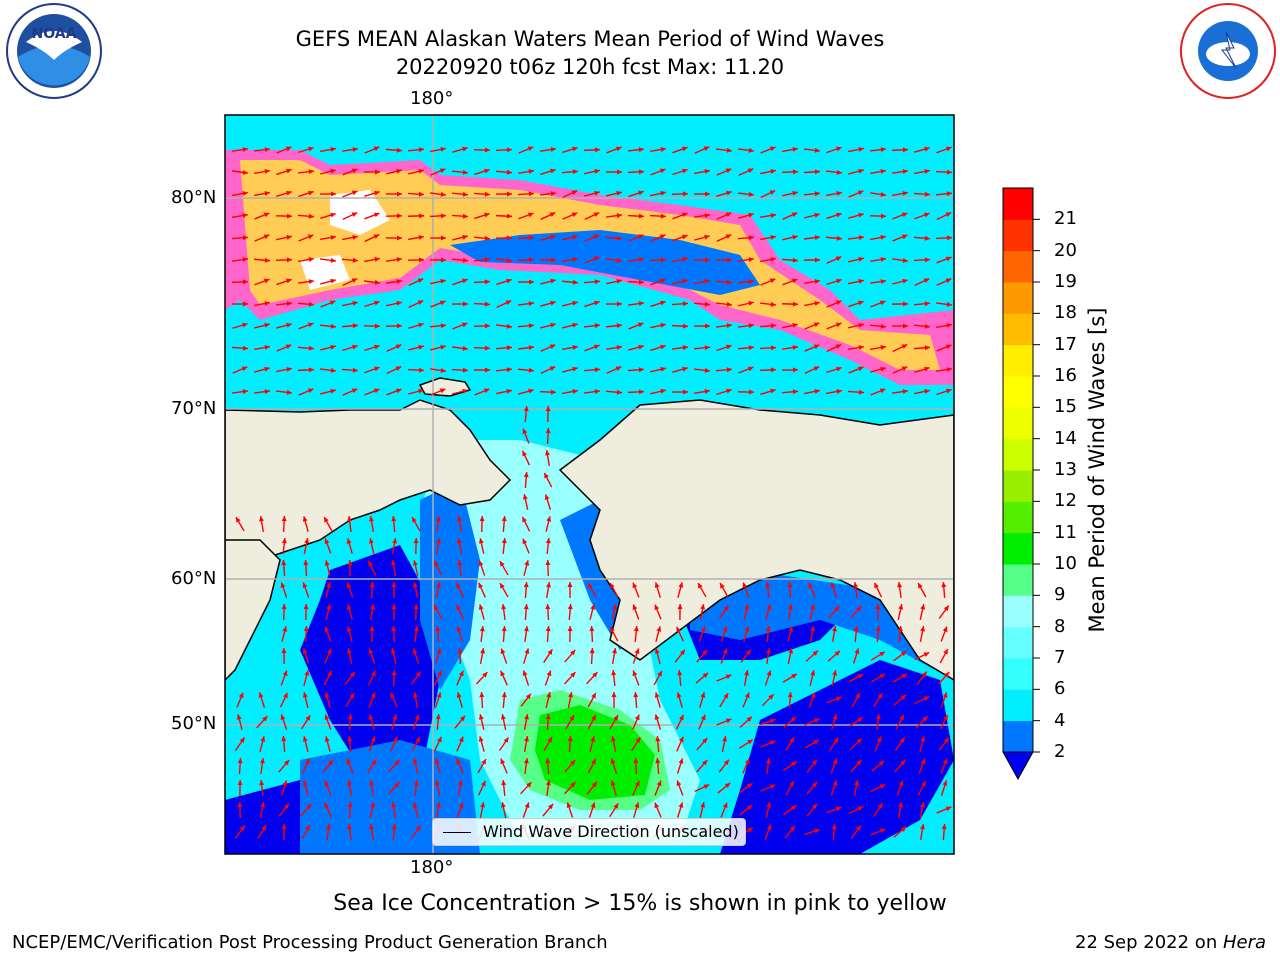 The height and width of the screenshot is (960, 1280). I want to click on lat-label-50: 50°N, so click(194, 723).